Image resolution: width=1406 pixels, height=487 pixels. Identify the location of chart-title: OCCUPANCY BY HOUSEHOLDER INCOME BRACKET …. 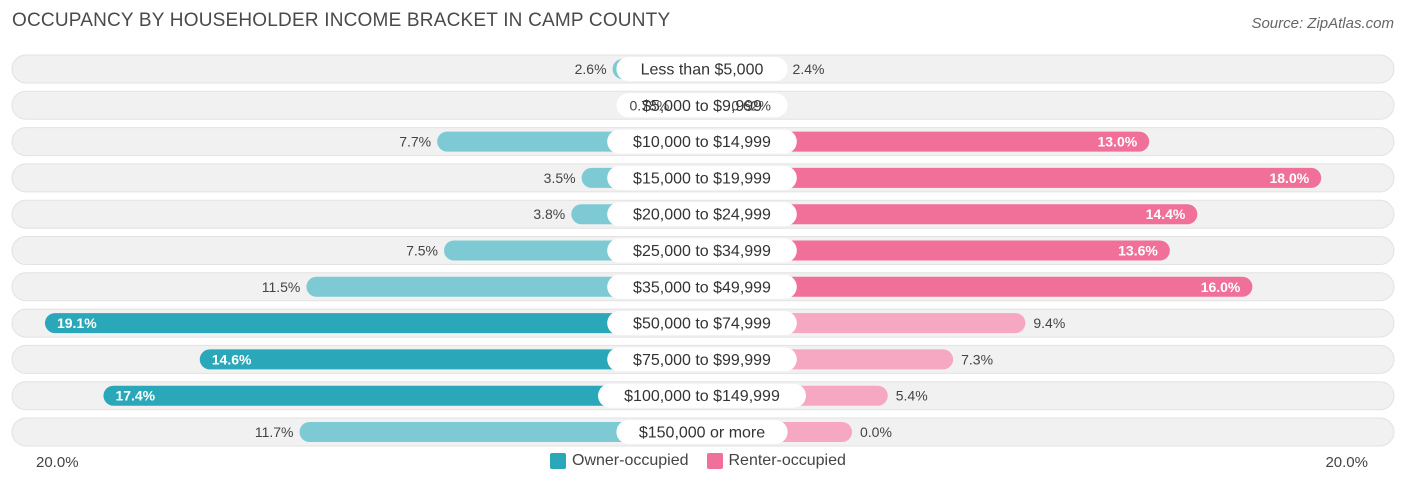
(341, 20).